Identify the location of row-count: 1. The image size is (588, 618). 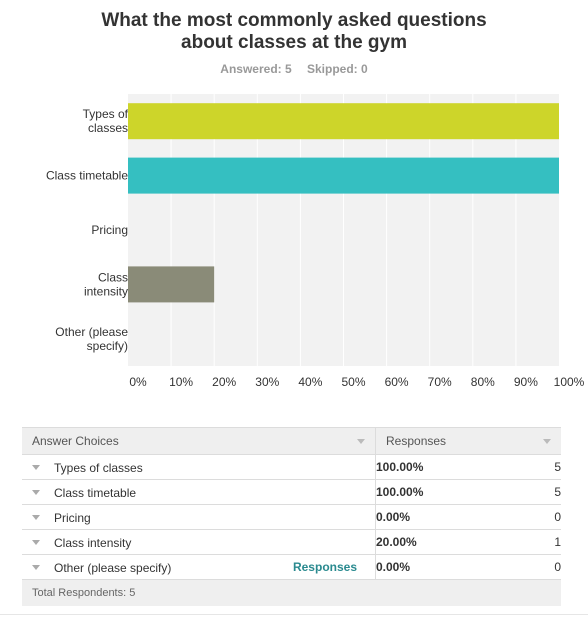
(549, 542).